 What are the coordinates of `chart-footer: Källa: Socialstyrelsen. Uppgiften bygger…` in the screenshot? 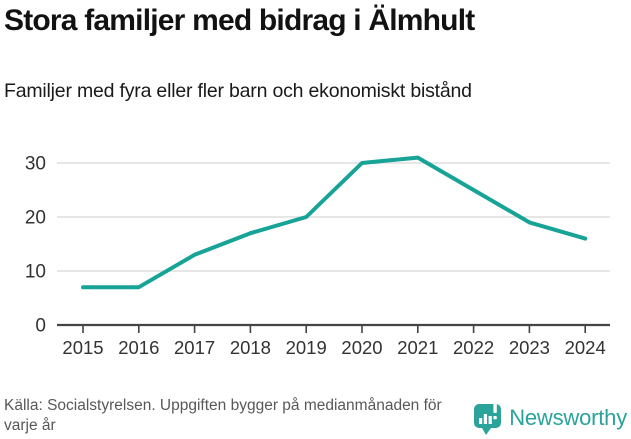 It's located at (314, 415).